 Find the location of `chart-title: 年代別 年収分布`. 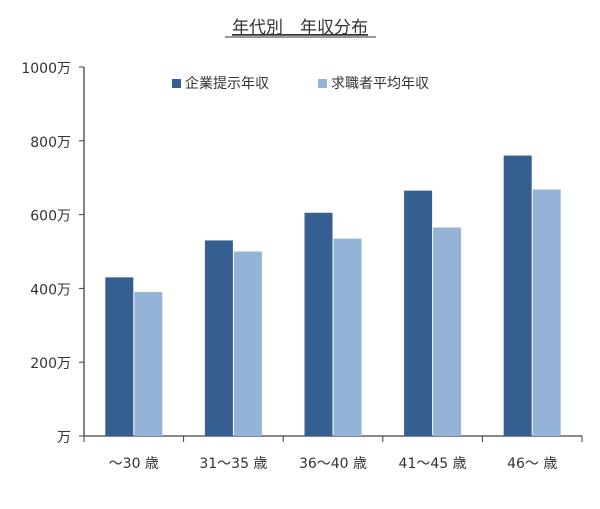

chart-title: 年代別 年収分布 is located at coordinates (300, 28).